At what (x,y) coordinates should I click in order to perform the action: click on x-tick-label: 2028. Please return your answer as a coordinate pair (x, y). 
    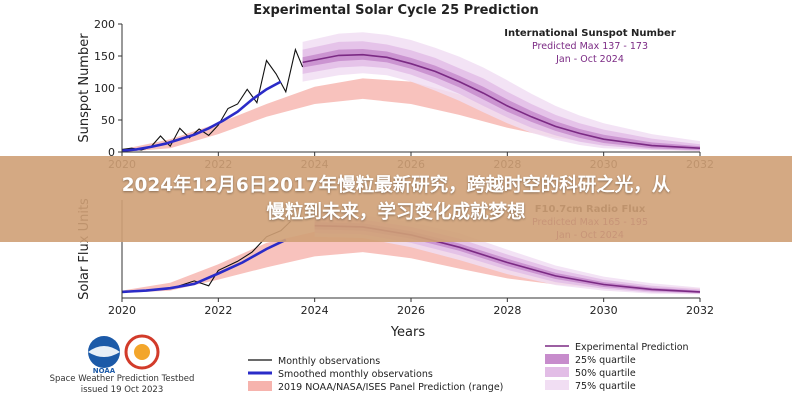
    Looking at the image, I should click on (507, 310).